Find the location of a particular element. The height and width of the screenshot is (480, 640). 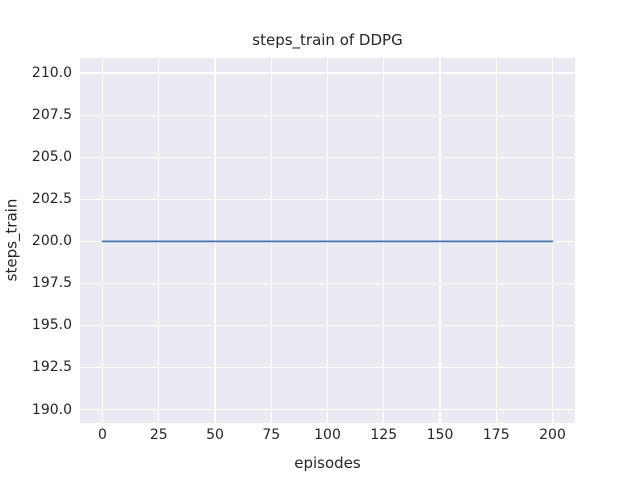

x-tick-label: 25 is located at coordinates (158, 435).